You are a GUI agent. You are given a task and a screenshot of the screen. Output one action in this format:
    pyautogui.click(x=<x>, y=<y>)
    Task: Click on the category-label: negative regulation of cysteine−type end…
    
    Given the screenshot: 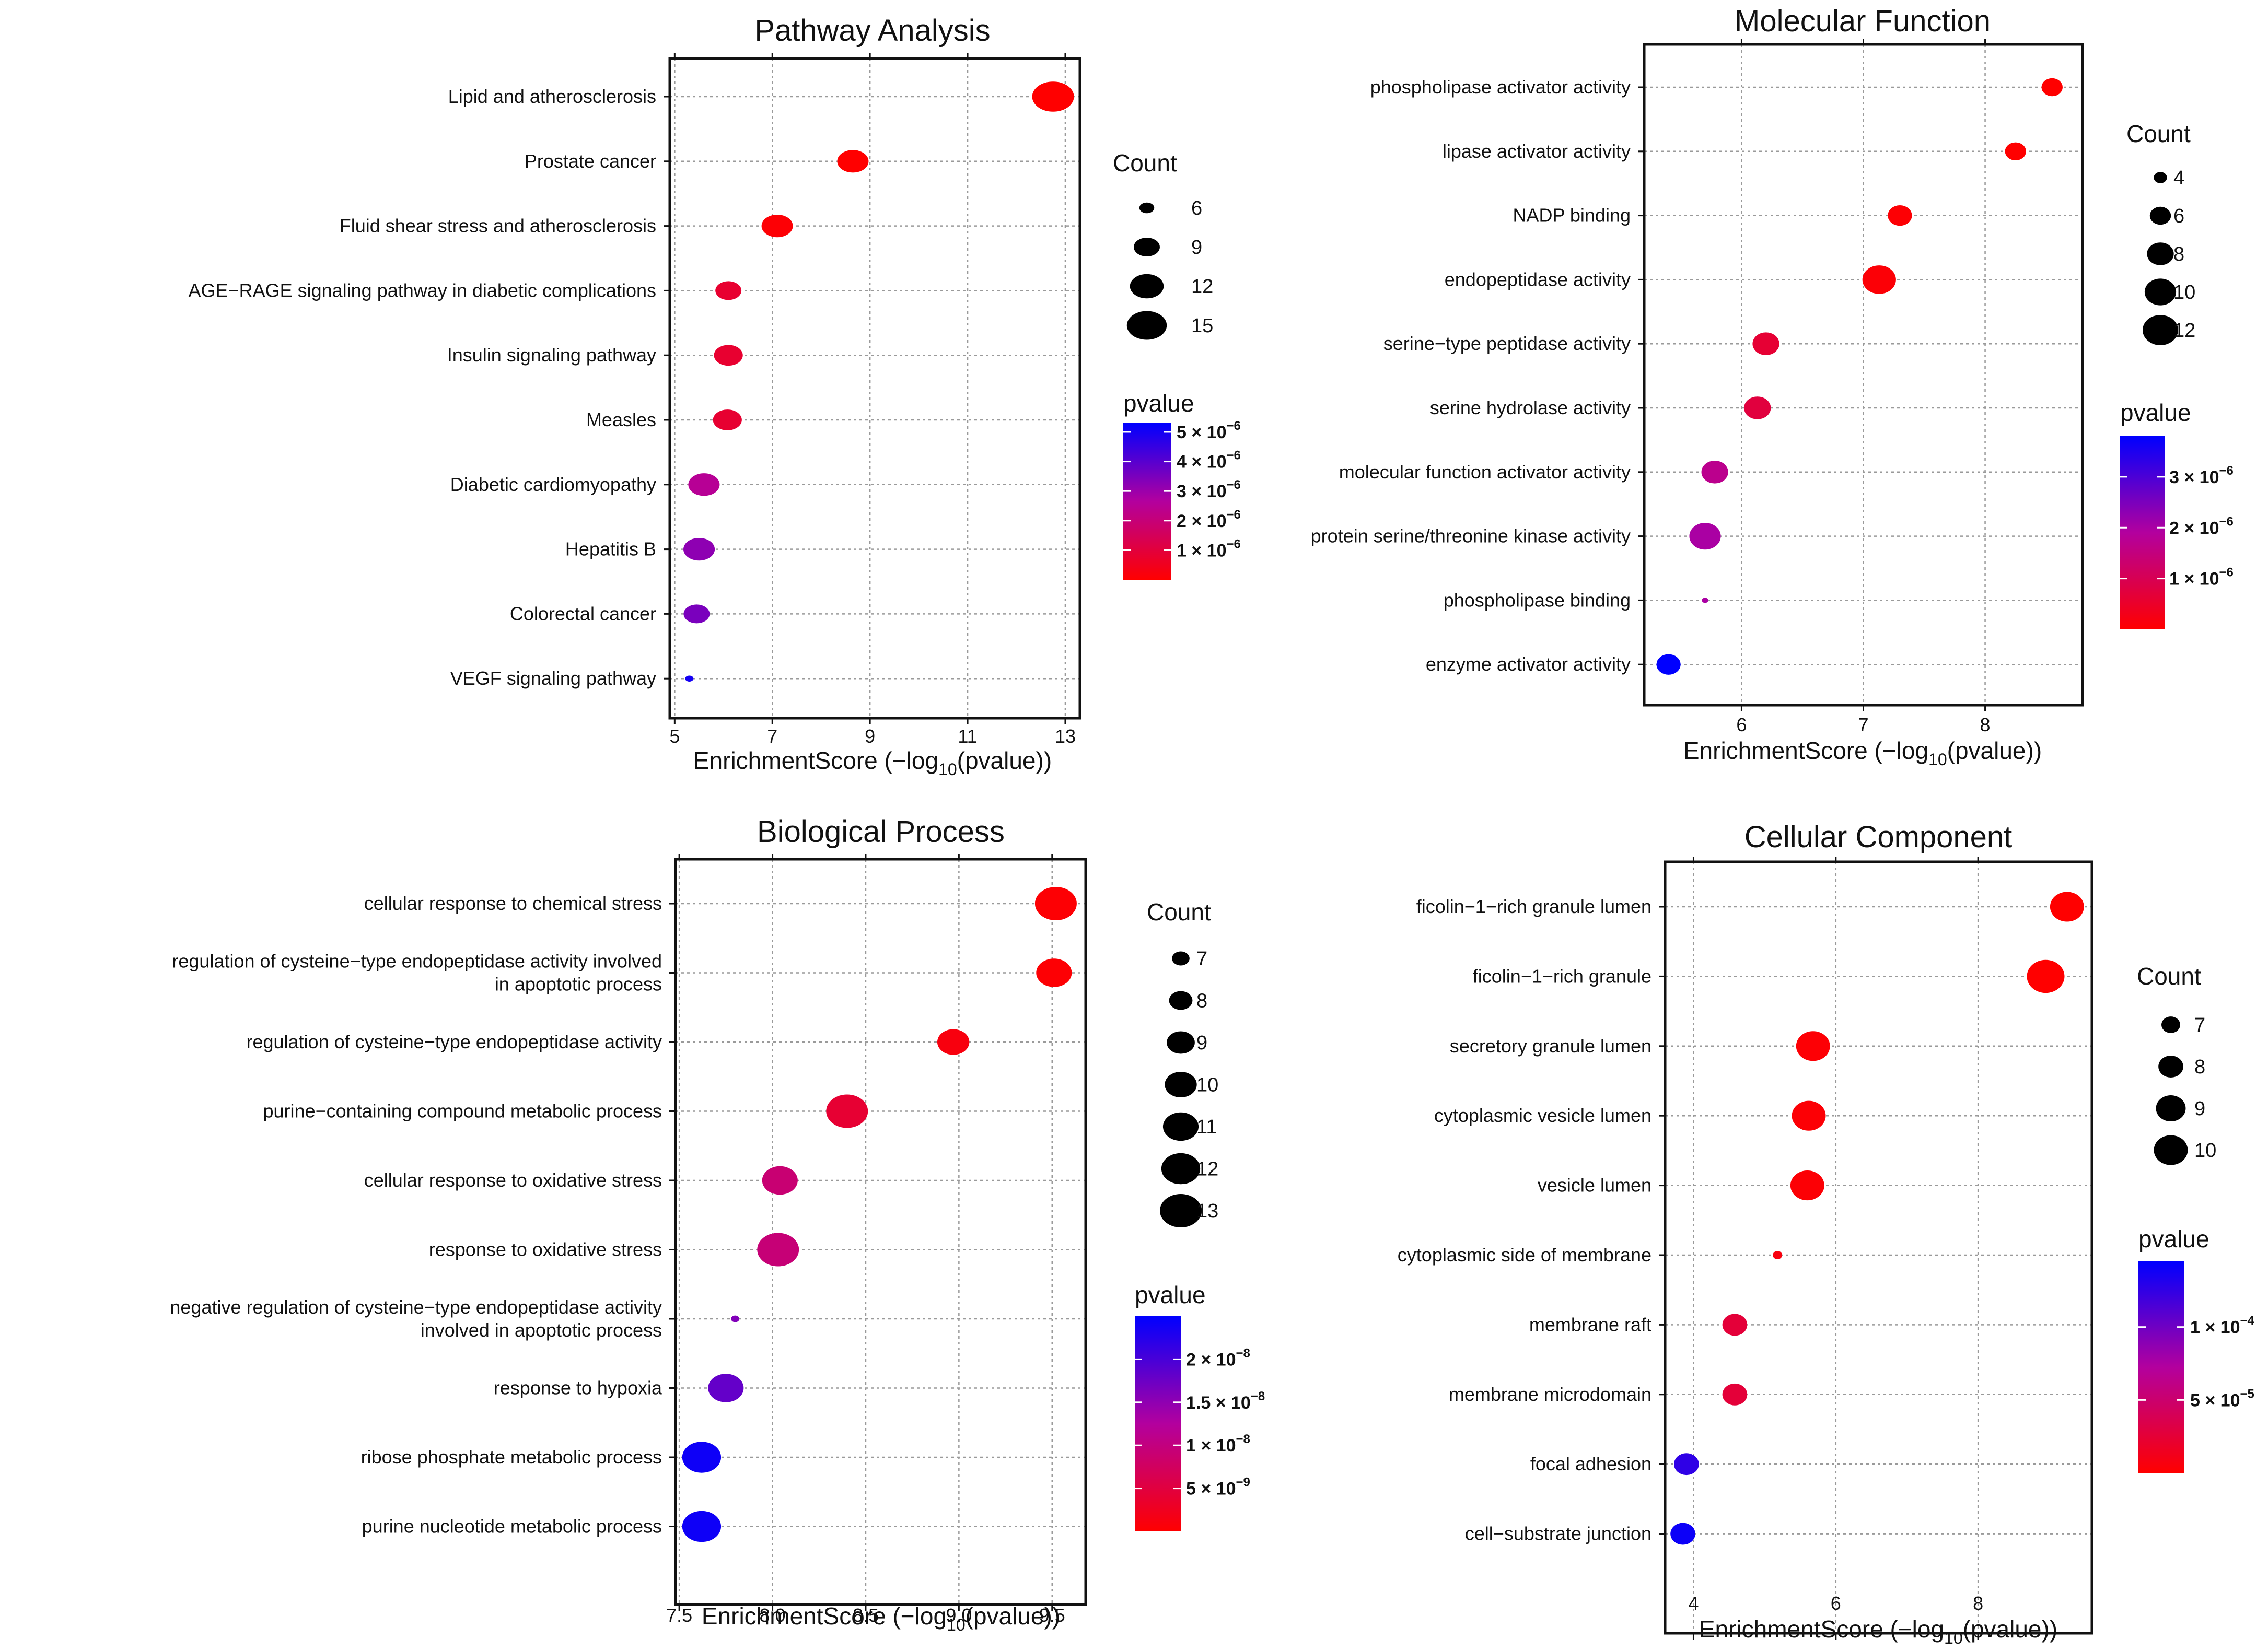 What is the action you would take?
    pyautogui.click(x=416, y=1318)
    